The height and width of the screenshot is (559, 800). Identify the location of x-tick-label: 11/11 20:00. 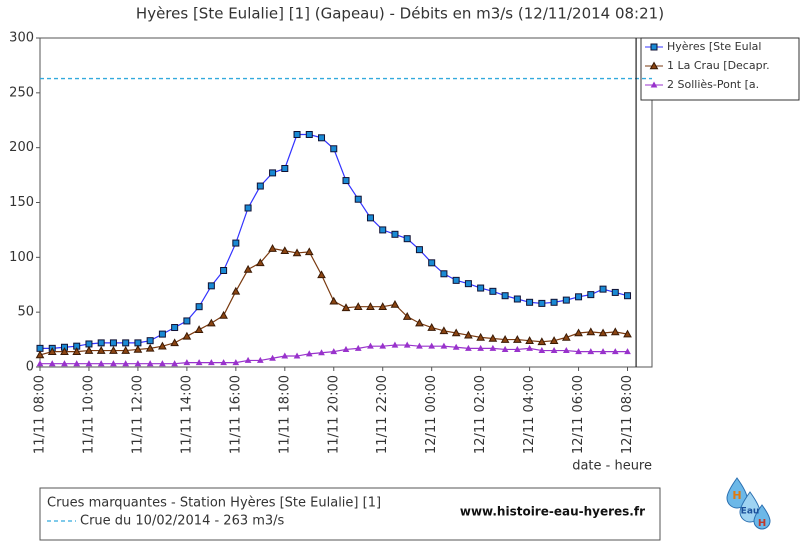
(333, 414).